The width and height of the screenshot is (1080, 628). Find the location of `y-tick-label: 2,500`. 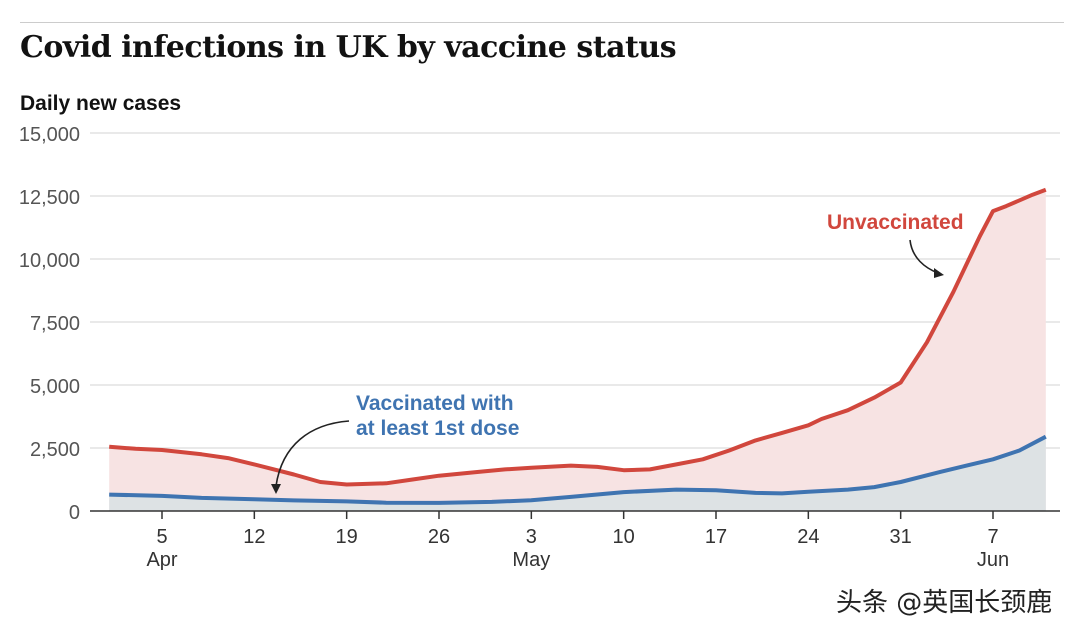

y-tick-label: 2,500 is located at coordinates (55, 450).